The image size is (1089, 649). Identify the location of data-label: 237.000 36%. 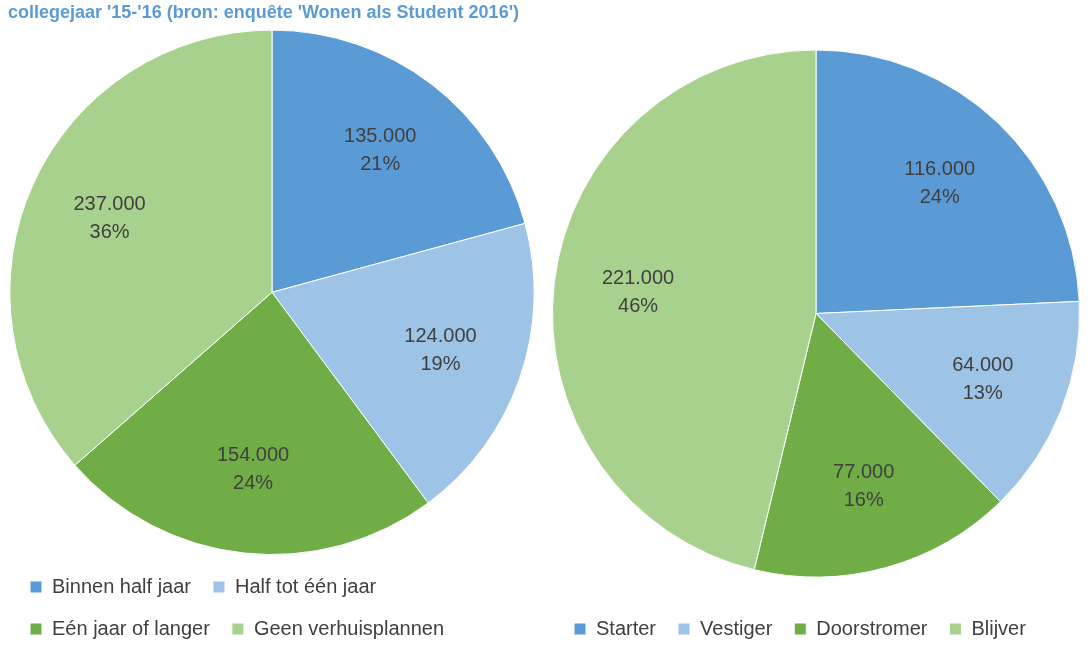
(109, 217).